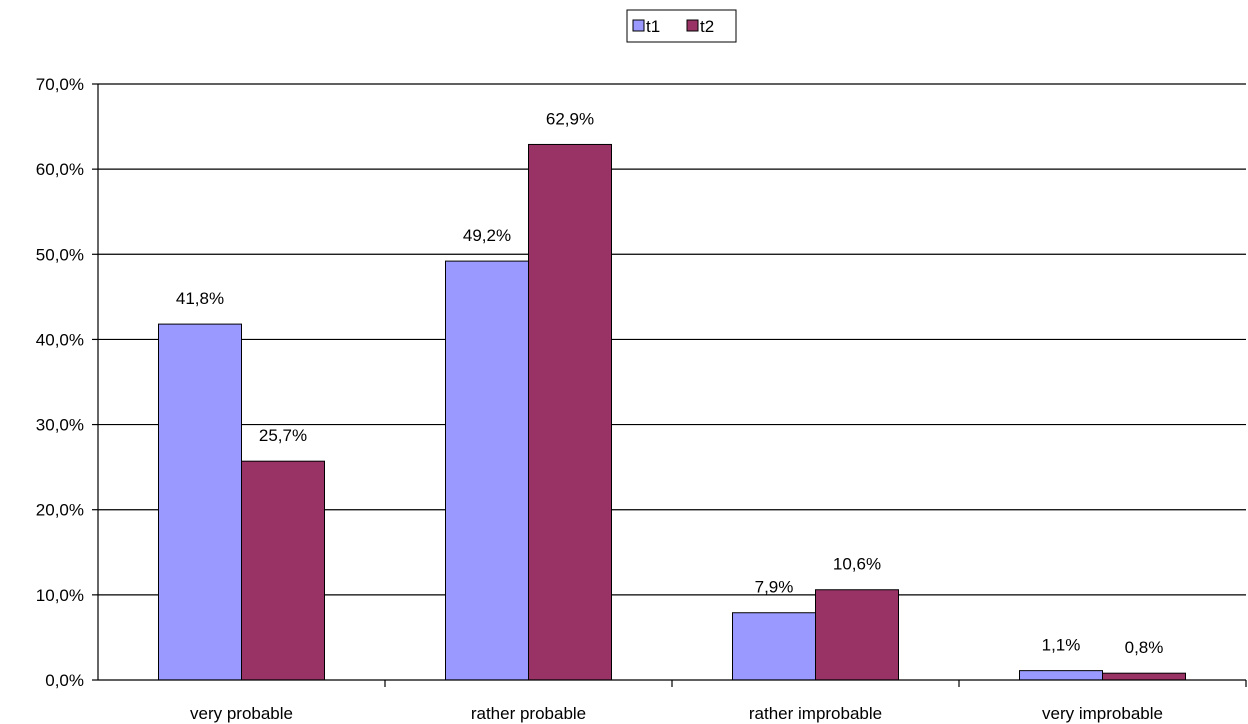 The image size is (1248, 724). Describe the element at coordinates (60, 254) in the screenshot. I see `y-tick-label: 50,0%` at that location.